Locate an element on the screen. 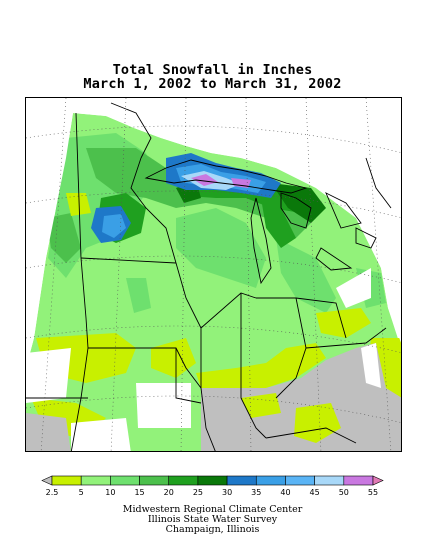 This screenshot has width=425, height=550. legend-tick-label: 50 is located at coordinates (344, 492).